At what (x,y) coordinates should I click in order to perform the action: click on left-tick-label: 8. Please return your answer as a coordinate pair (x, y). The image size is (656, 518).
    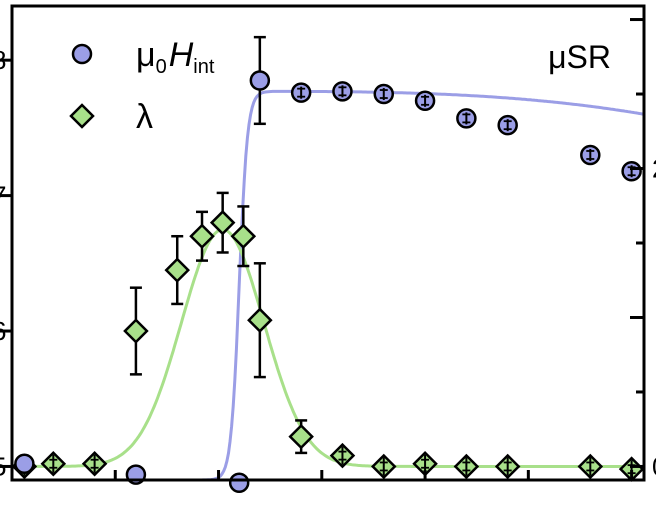
    Looking at the image, I should click on (3, 60).